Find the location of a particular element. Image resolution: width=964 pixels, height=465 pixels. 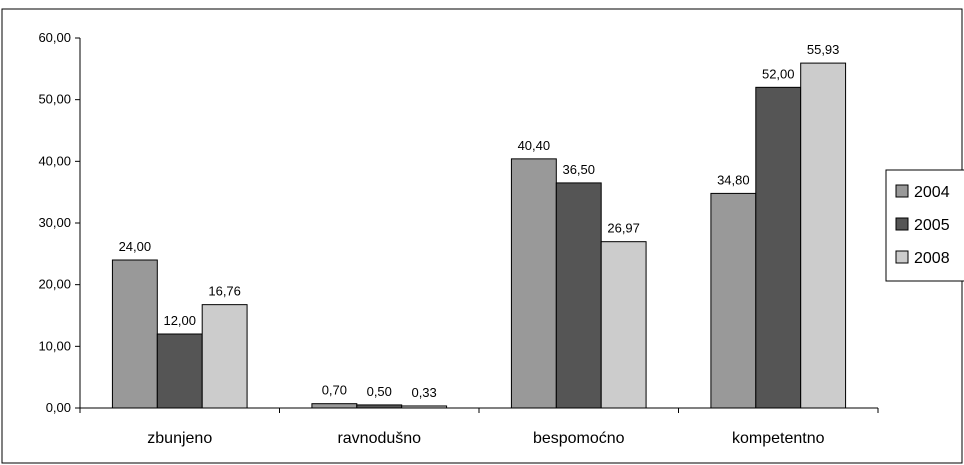

y-tick-label: 60,00 is located at coordinates (54, 37).